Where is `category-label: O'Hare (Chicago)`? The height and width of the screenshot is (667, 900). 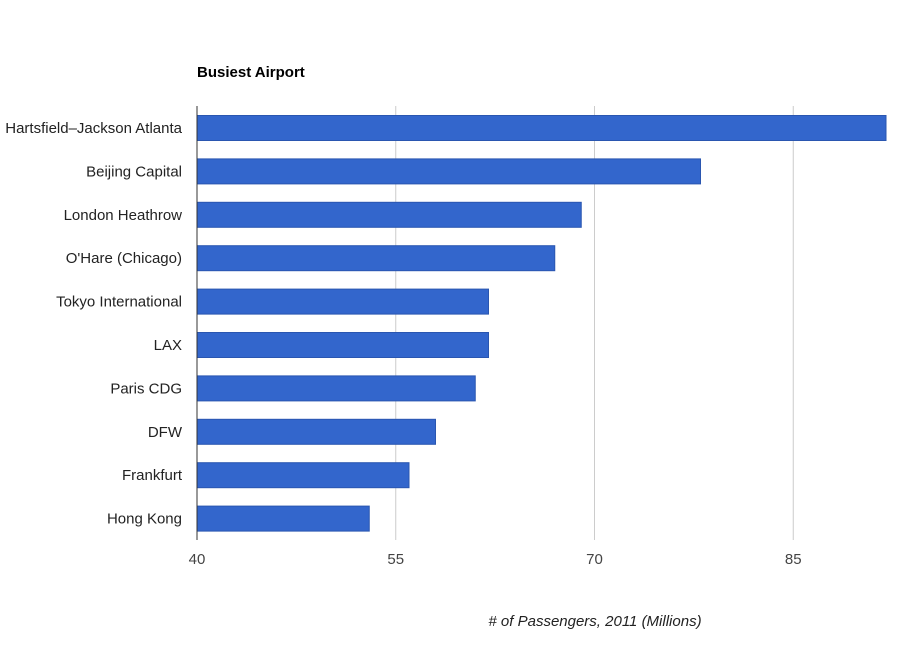
category-label: O'Hare (Chicago) is located at coordinates (124, 258).